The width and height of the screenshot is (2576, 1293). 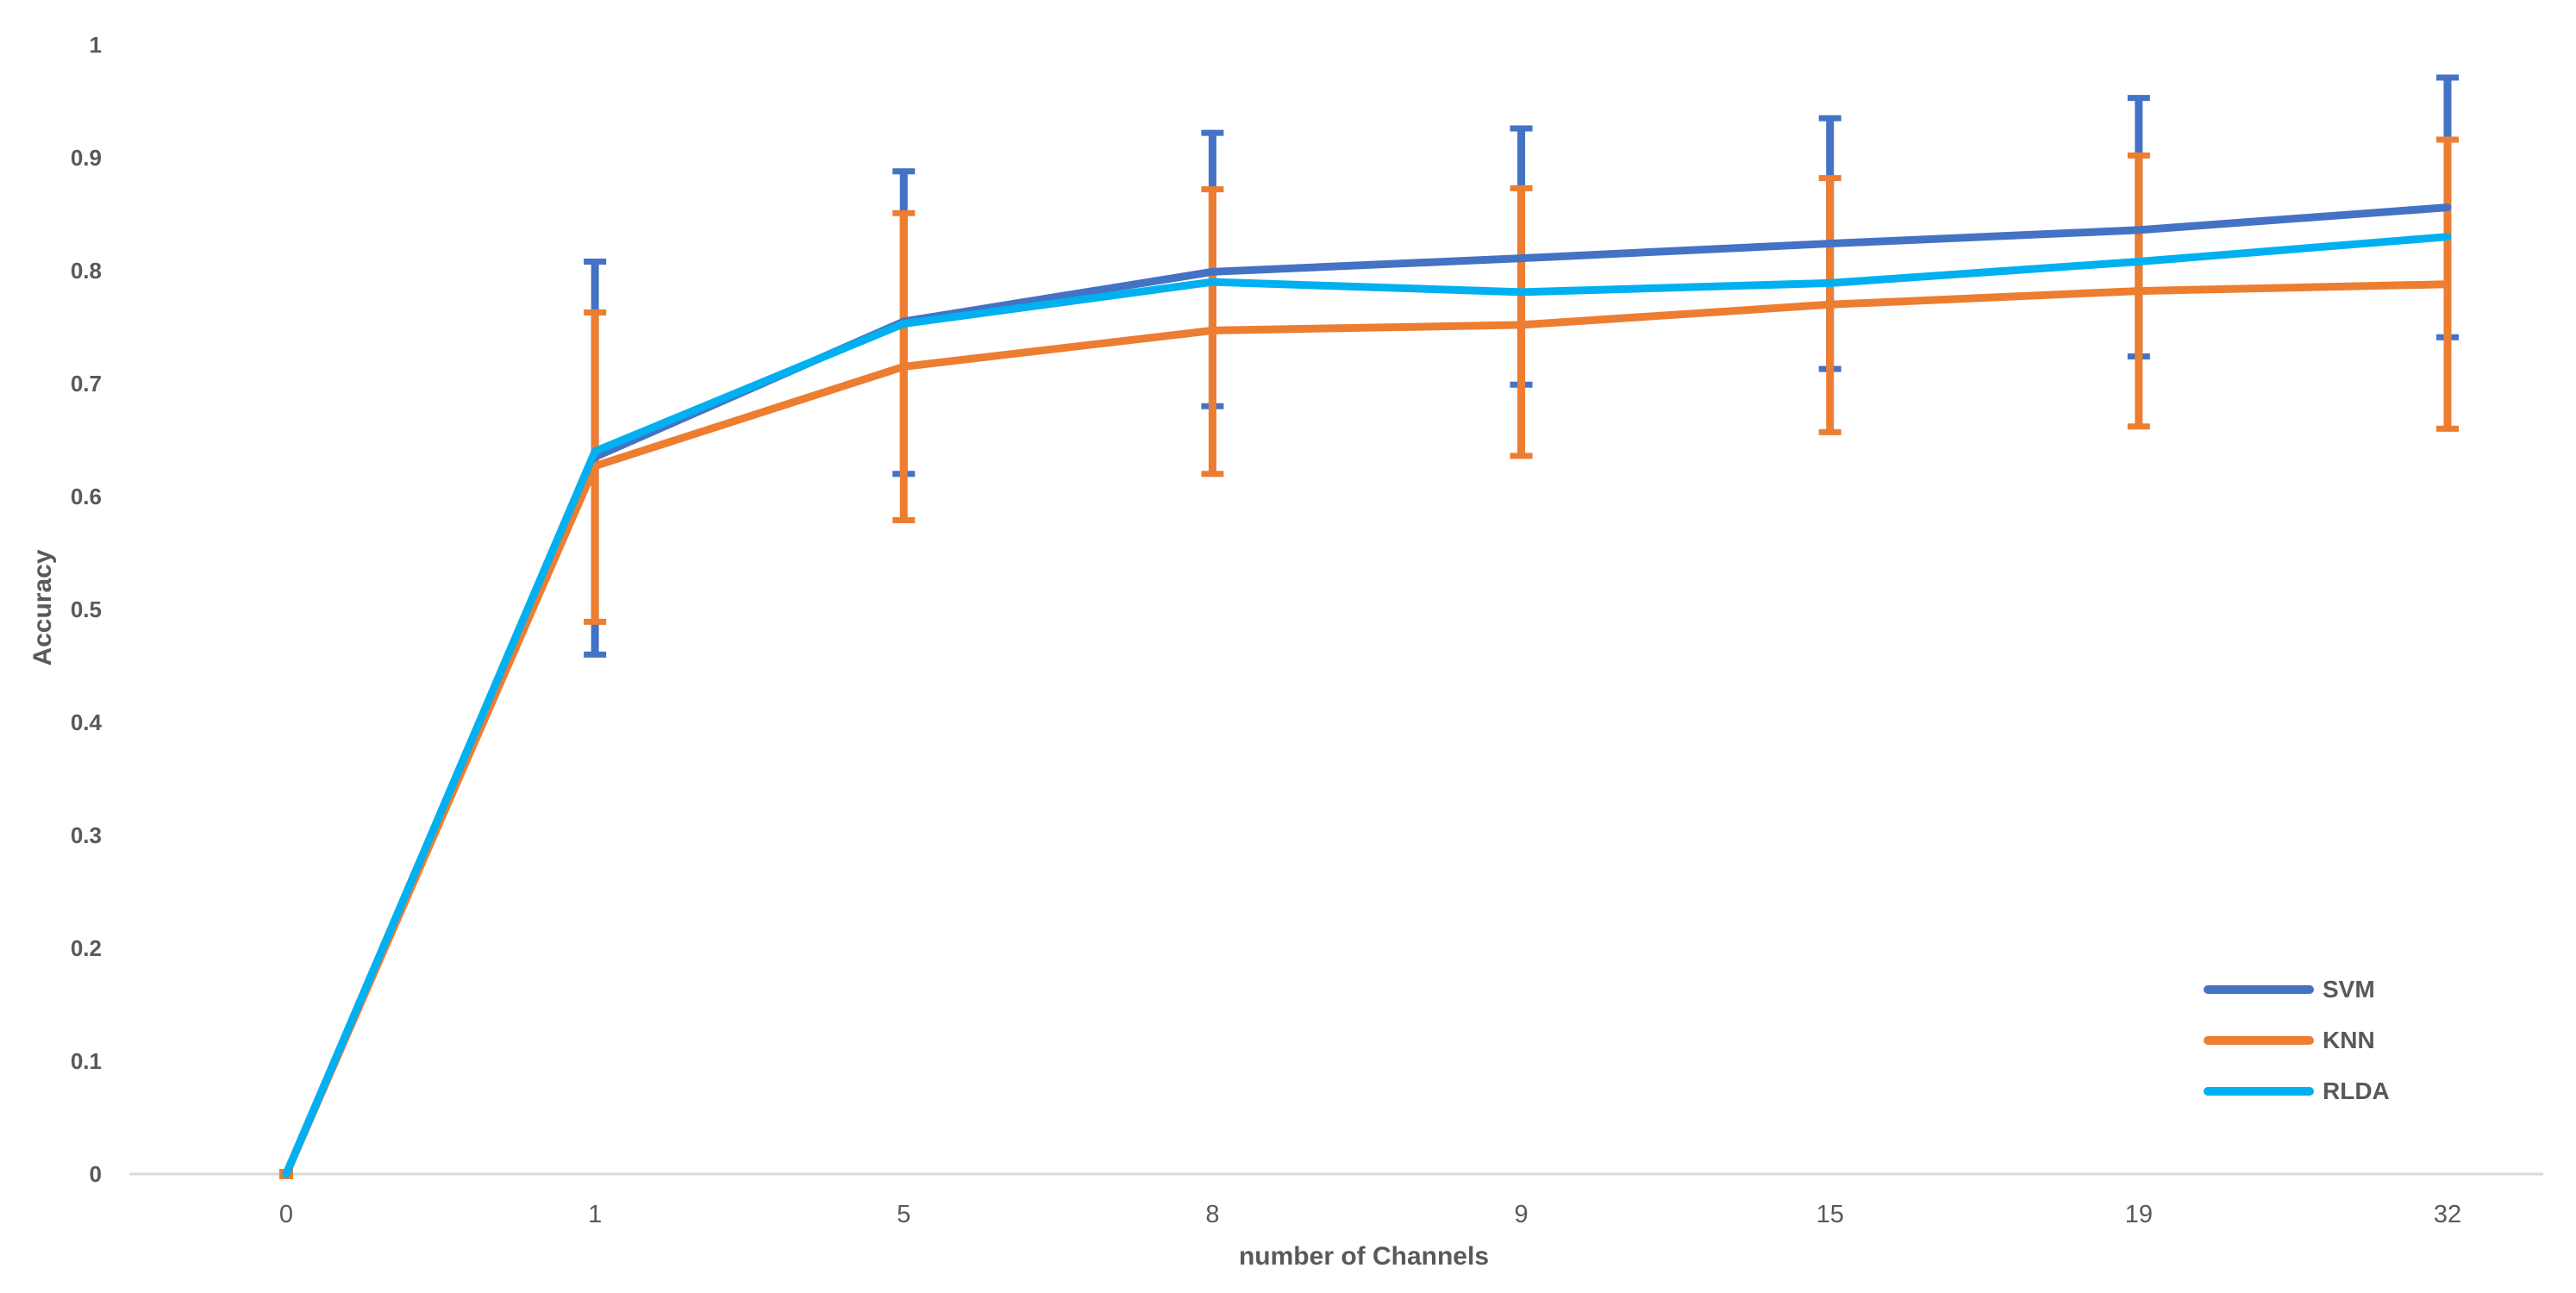 What do you see at coordinates (96, 45) in the screenshot?
I see `y-tick-label-1: 1` at bounding box center [96, 45].